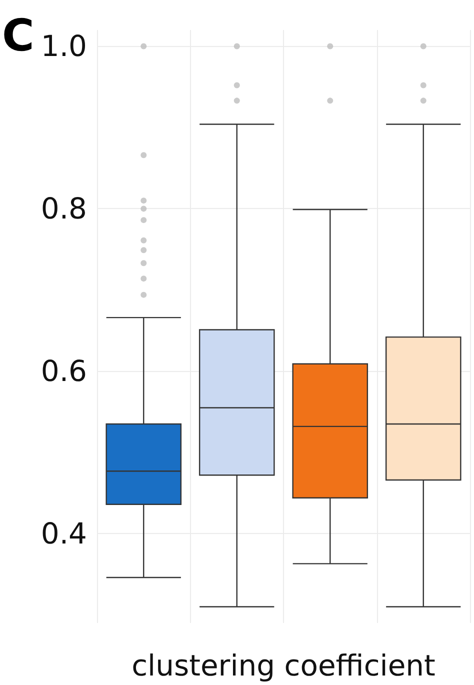 The image size is (474, 685). I want to click on y-tick-label: 1.0, so click(63, 46).